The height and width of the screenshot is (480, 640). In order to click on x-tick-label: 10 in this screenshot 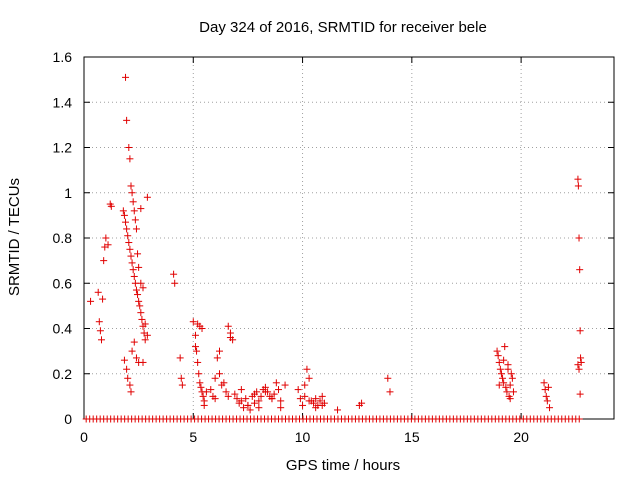, I will do `click(303, 437)`.